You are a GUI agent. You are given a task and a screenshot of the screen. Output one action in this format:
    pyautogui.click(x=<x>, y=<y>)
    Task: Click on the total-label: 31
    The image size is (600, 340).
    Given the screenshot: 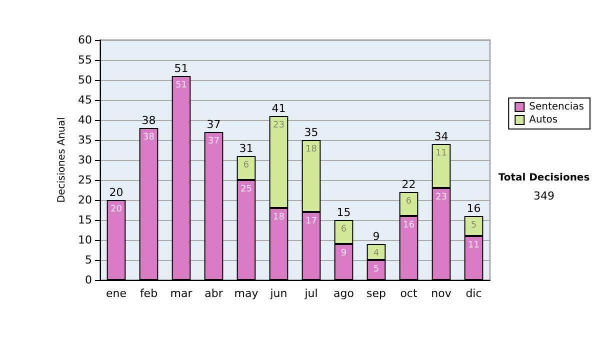 What is the action you would take?
    pyautogui.click(x=246, y=148)
    